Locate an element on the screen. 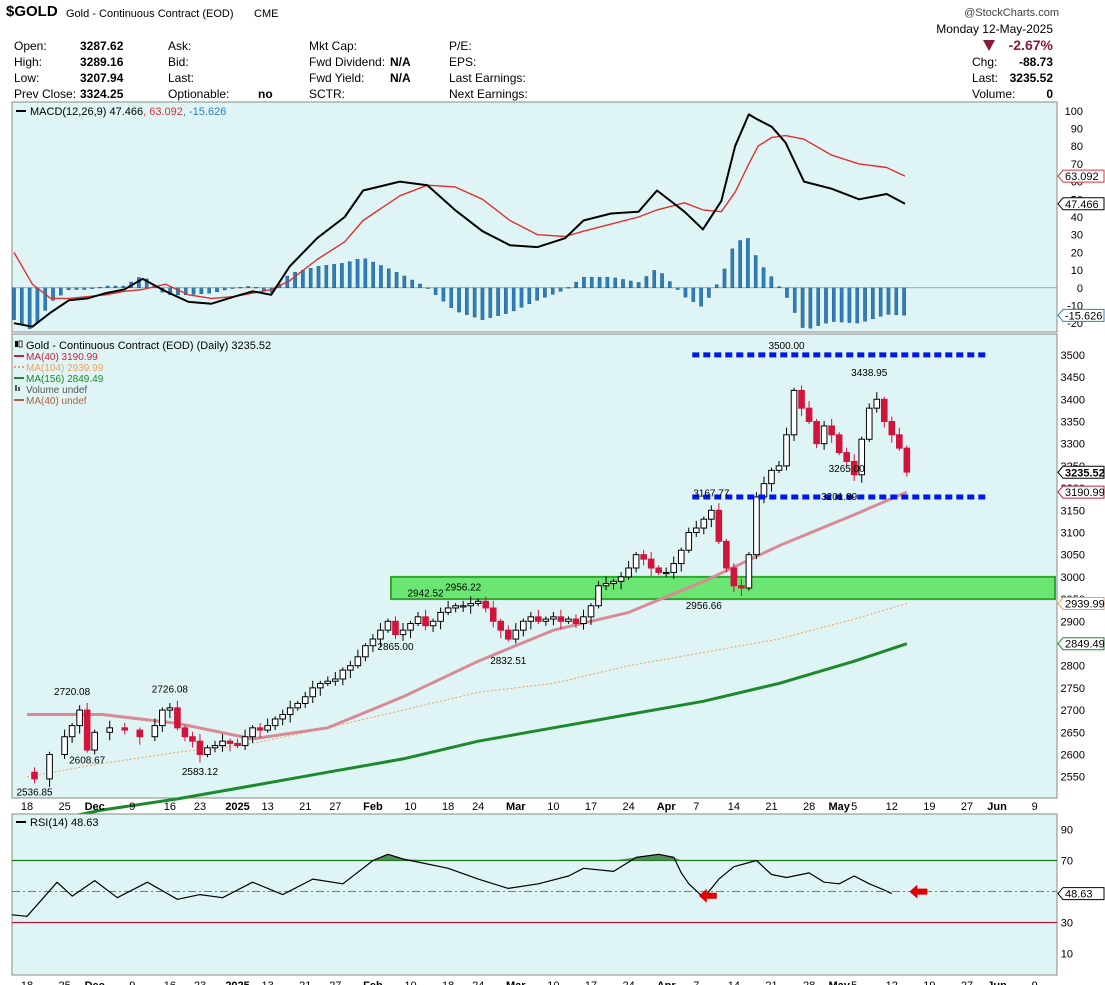  x-tick-label: 13 is located at coordinates (268, 982).